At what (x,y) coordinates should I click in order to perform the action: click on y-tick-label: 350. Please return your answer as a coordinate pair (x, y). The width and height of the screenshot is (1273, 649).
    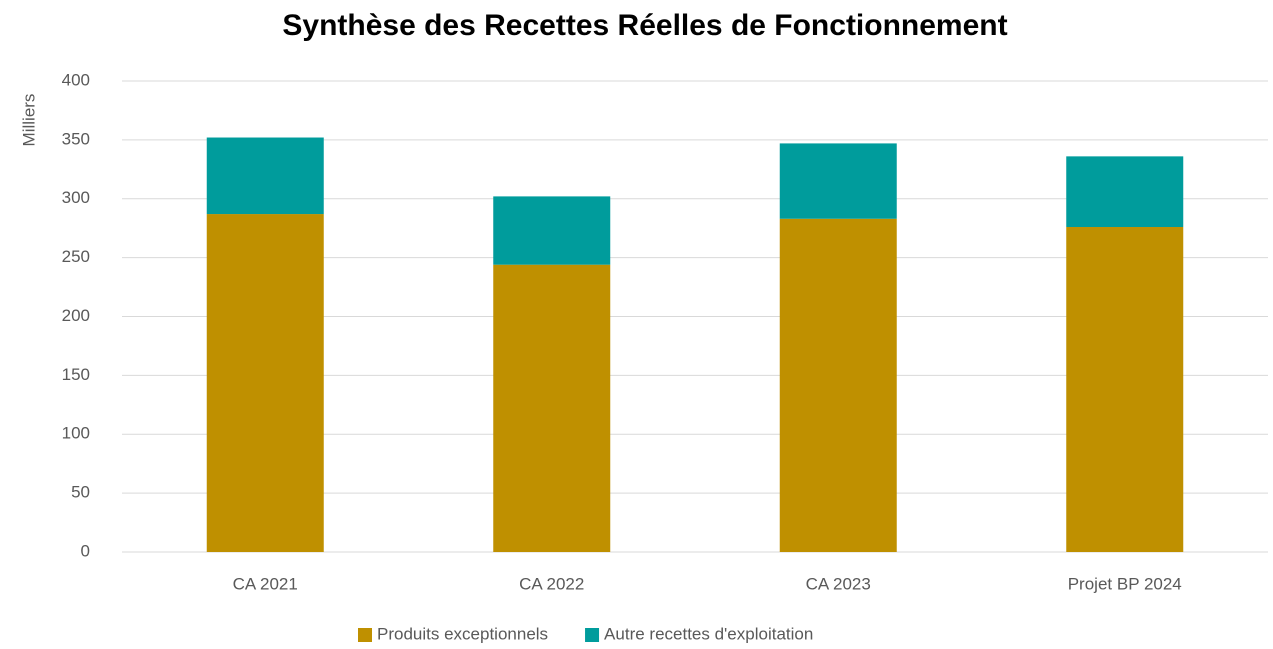
    Looking at the image, I should click on (76, 138).